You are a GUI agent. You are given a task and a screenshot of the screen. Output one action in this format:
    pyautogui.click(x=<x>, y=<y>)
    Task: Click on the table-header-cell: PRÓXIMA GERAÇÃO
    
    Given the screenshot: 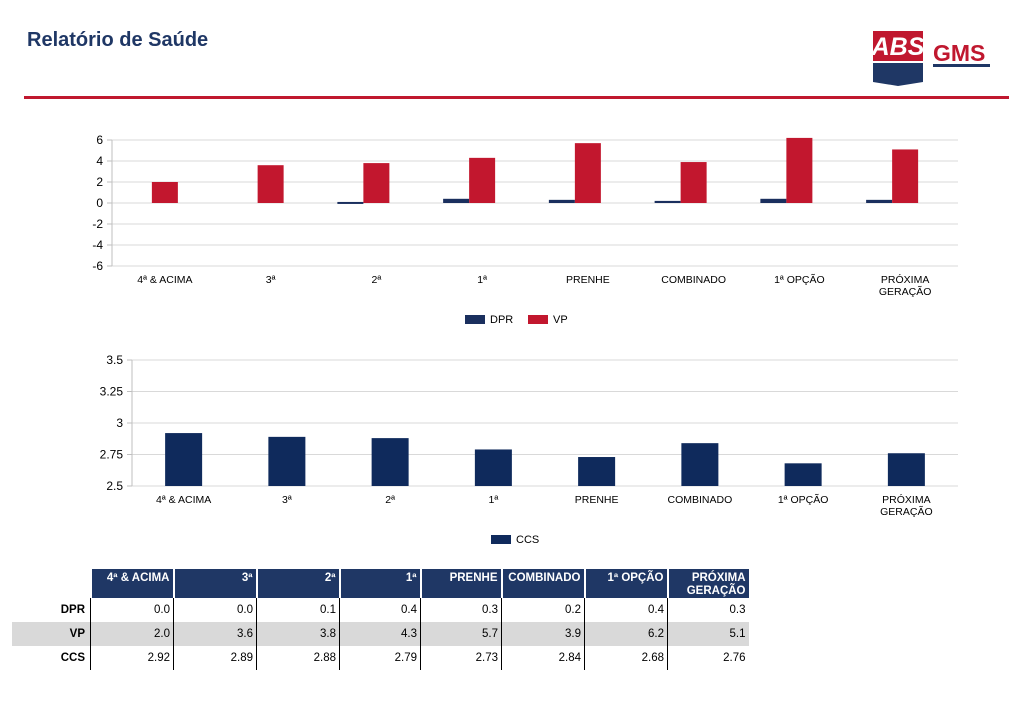 What is the action you would take?
    pyautogui.click(x=707, y=583)
    